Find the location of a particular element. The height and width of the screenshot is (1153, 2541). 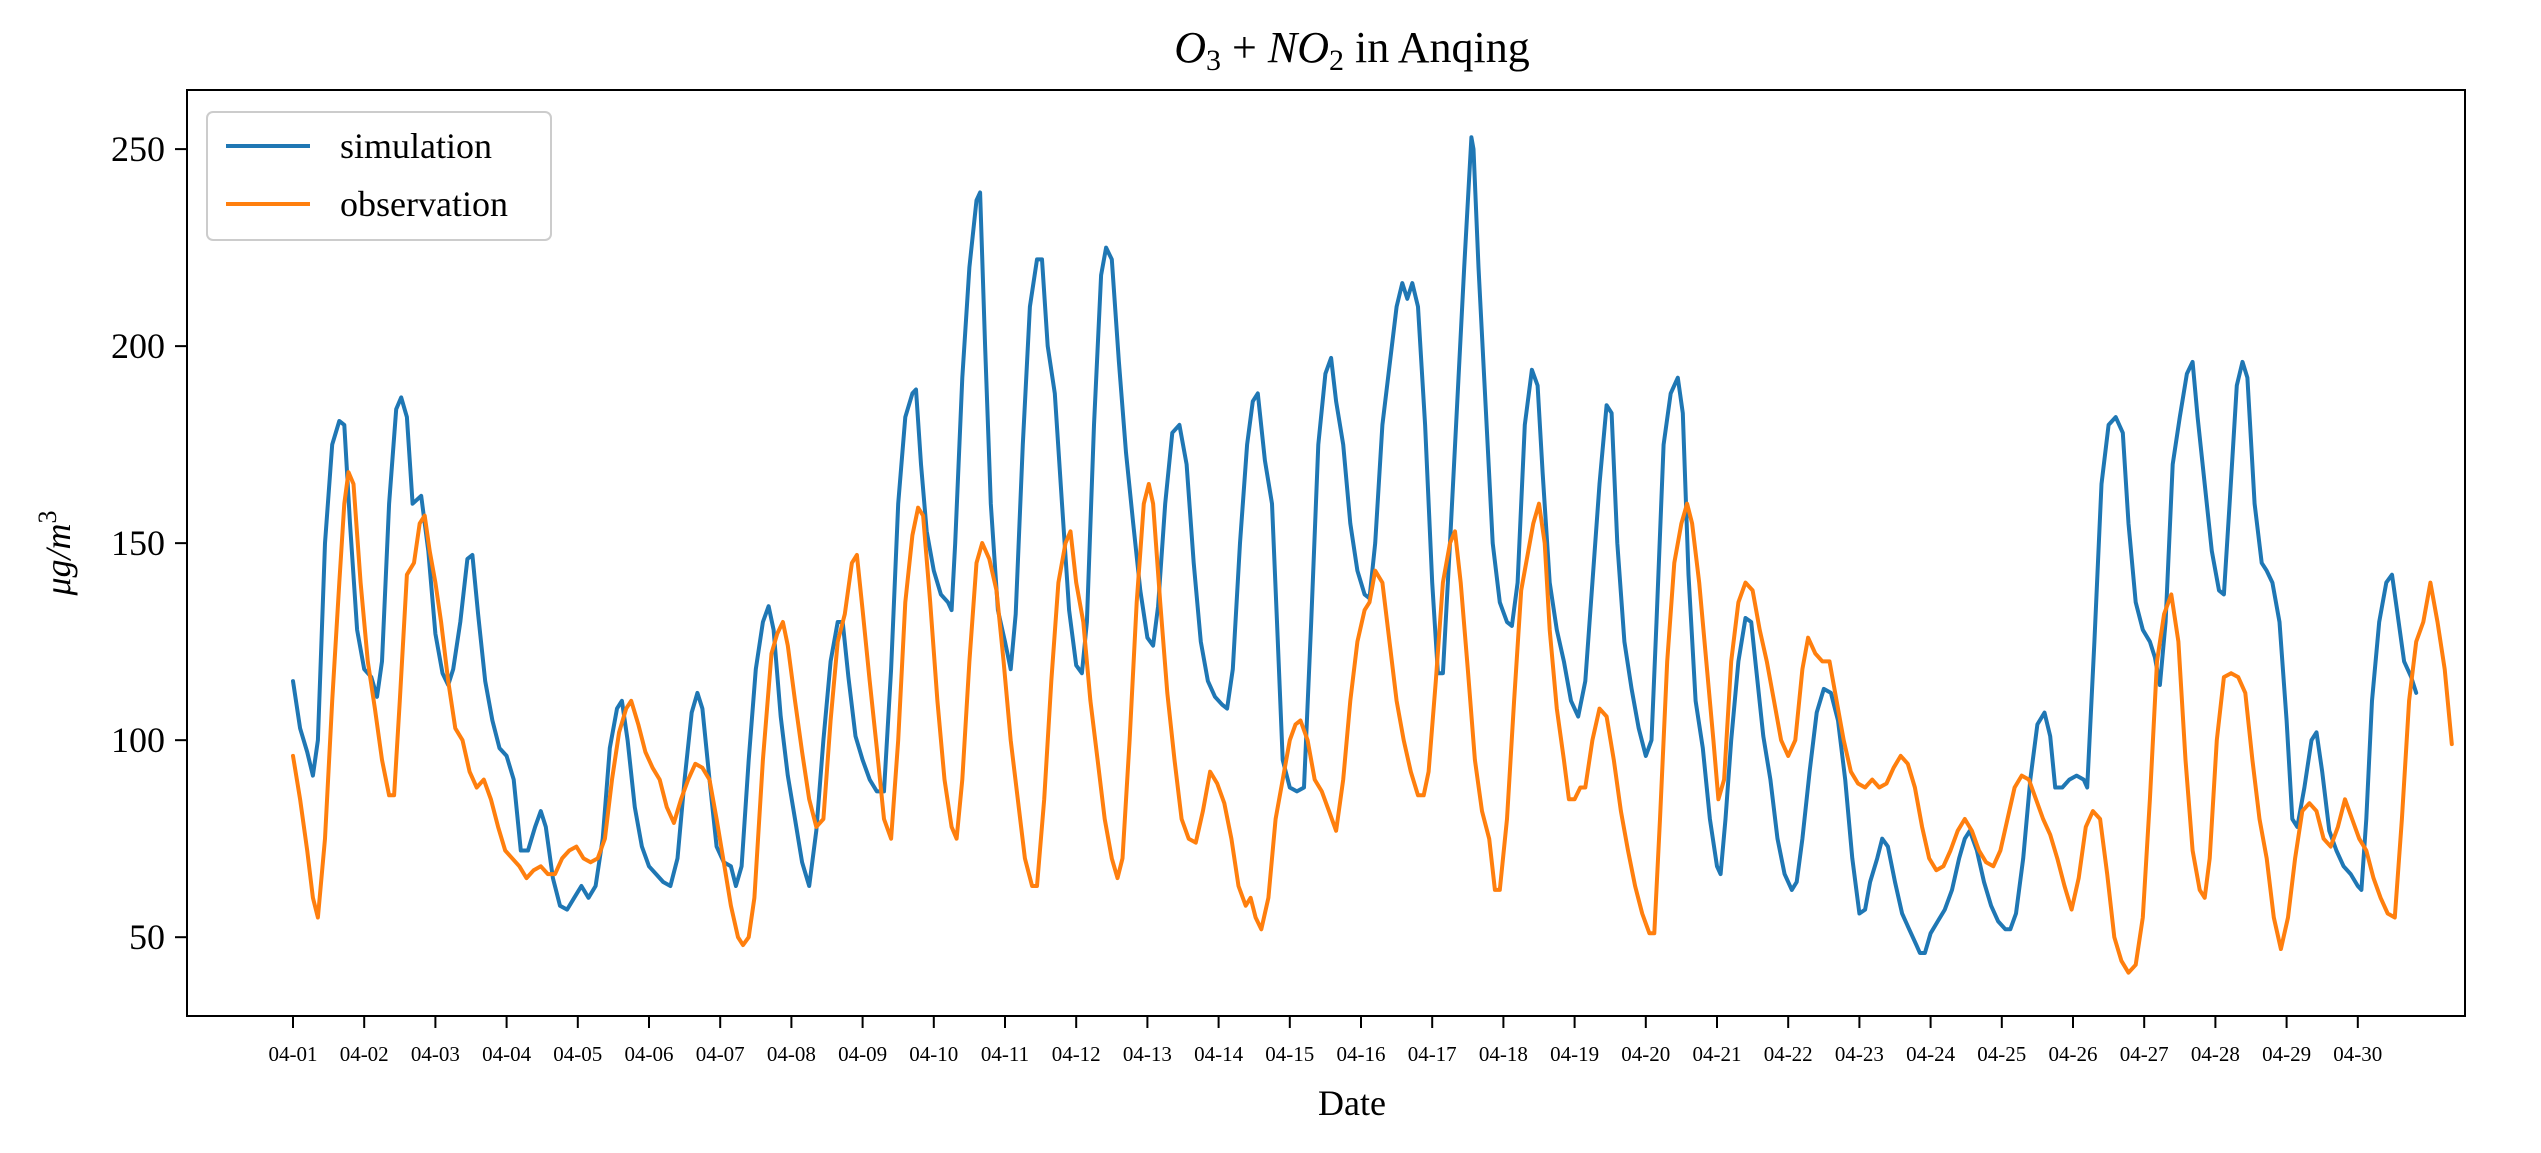

y-tick-label: 250 is located at coordinates (138, 149).